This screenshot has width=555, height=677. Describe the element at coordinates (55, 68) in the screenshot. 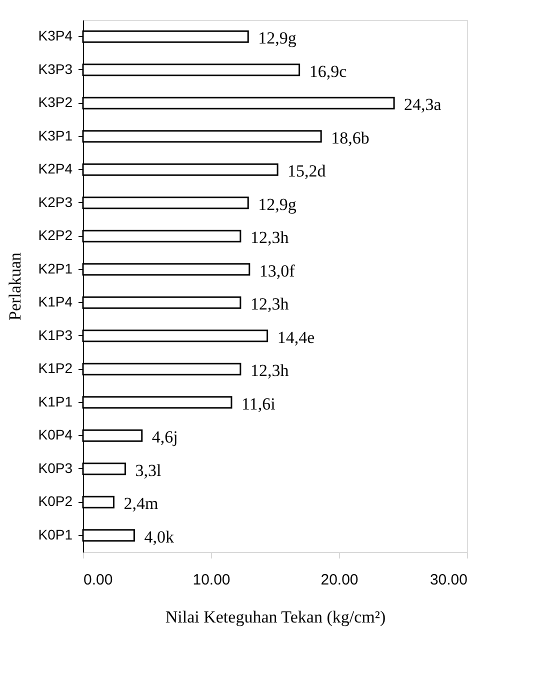

I see `y-tick-label: K3P3` at that location.